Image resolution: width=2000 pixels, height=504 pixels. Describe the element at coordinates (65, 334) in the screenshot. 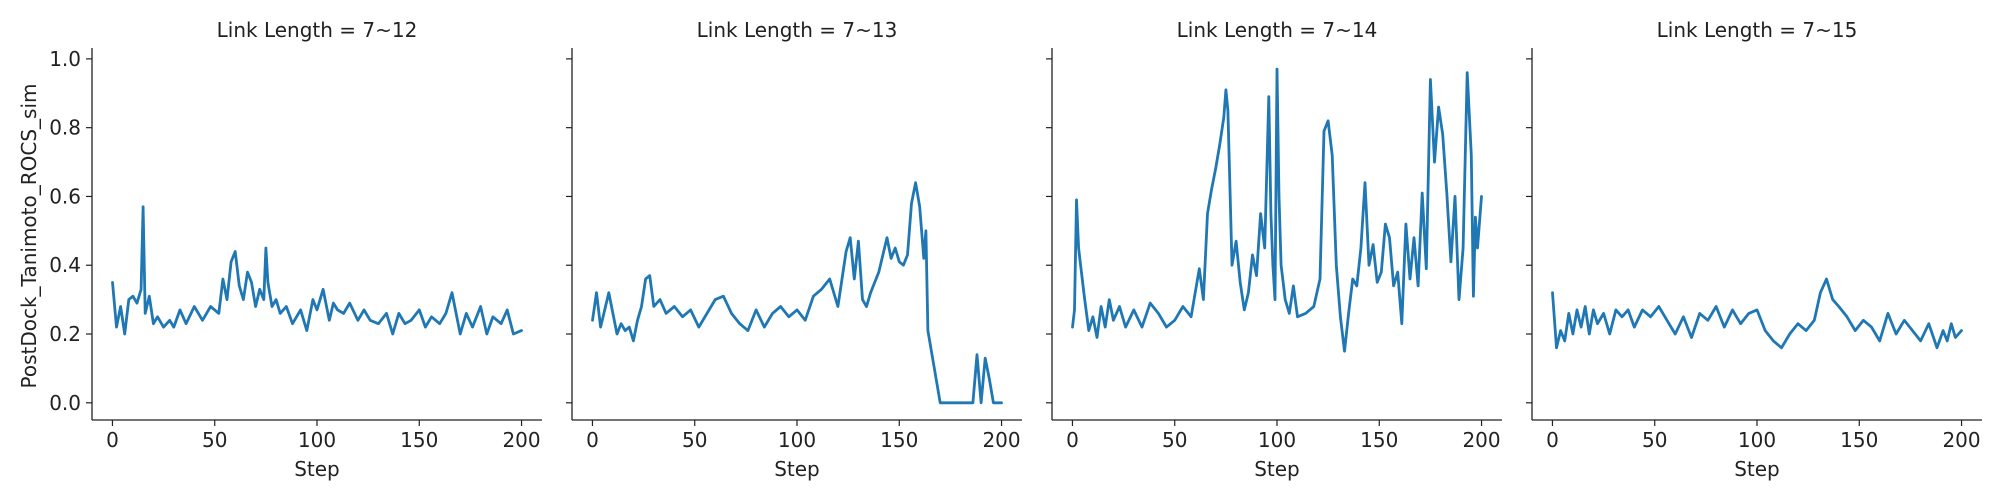

I see `y-tick-label: 0.2` at that location.